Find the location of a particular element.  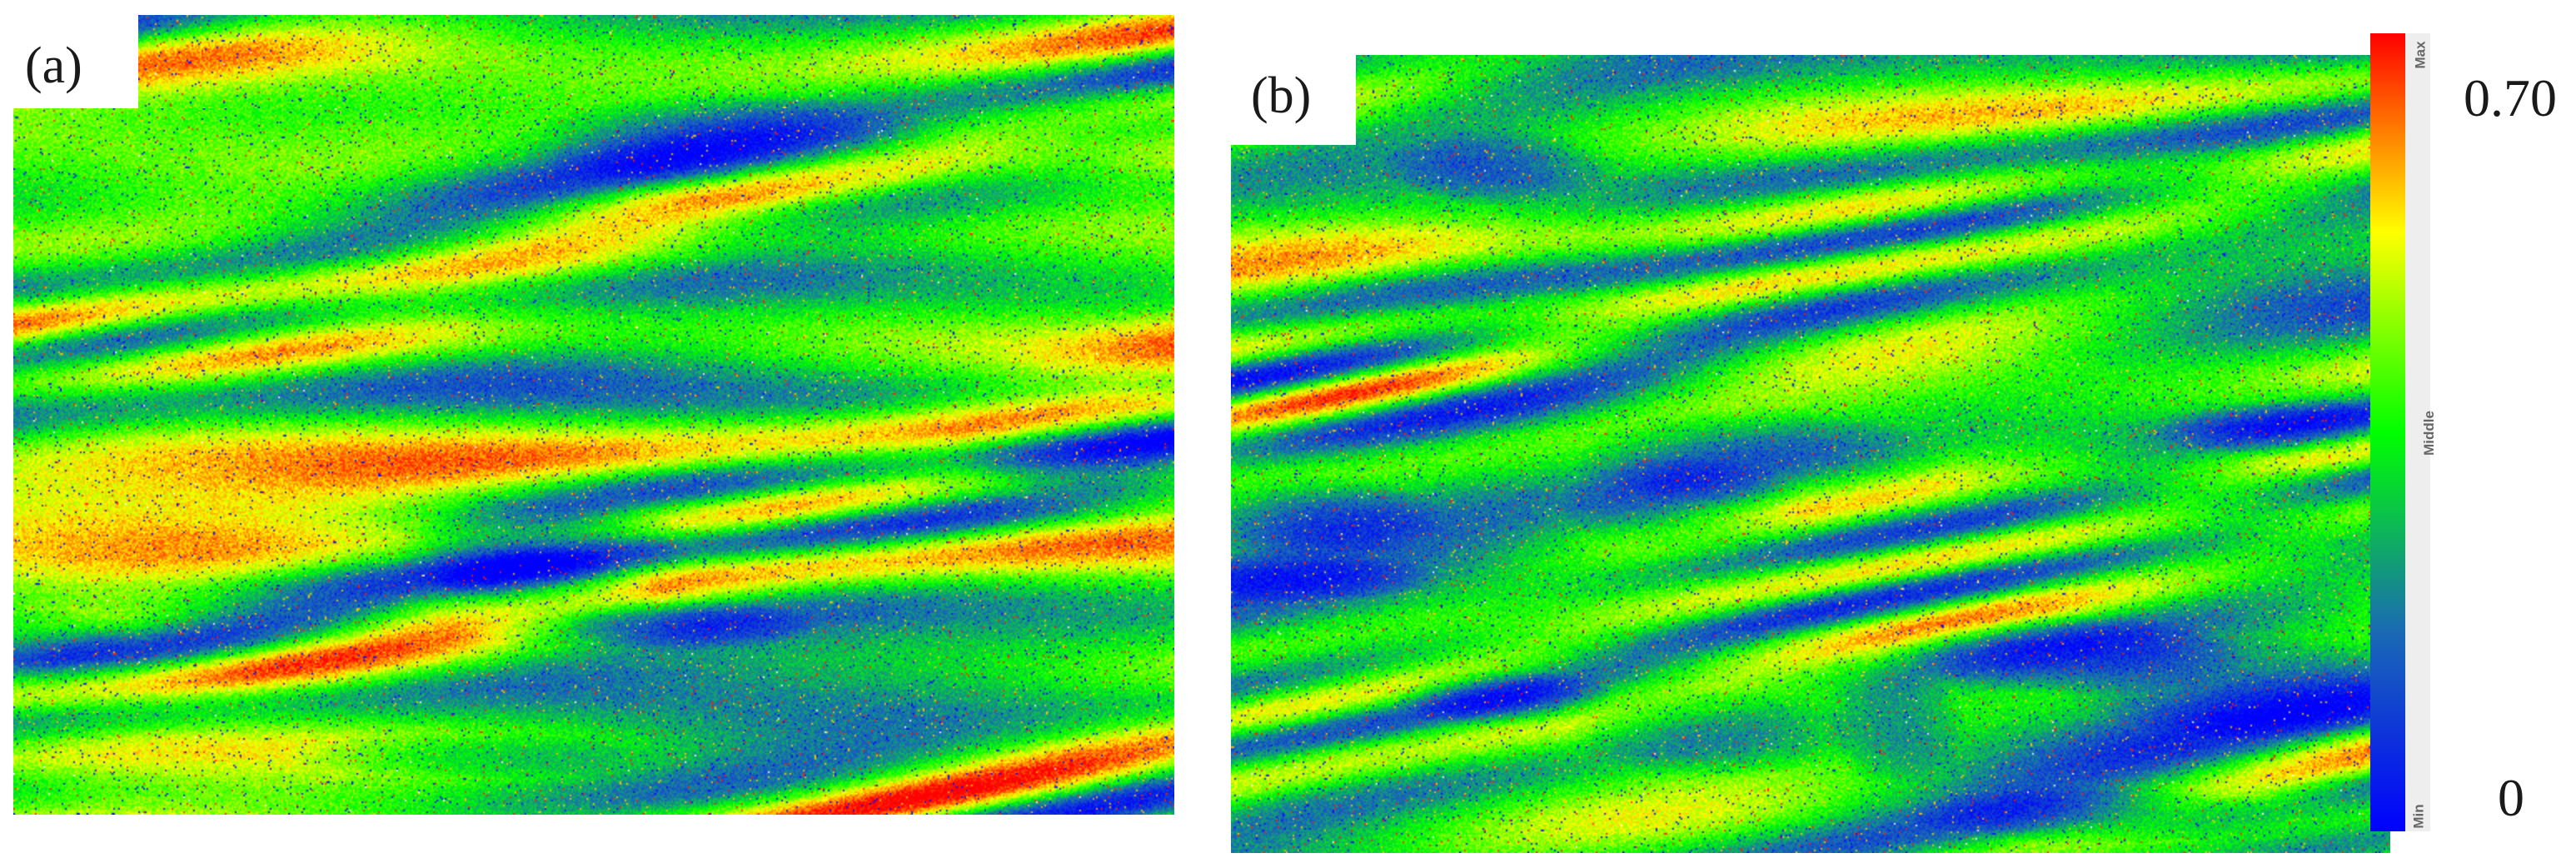

colorbar-tick-middle: Middle is located at coordinates (2428, 434).